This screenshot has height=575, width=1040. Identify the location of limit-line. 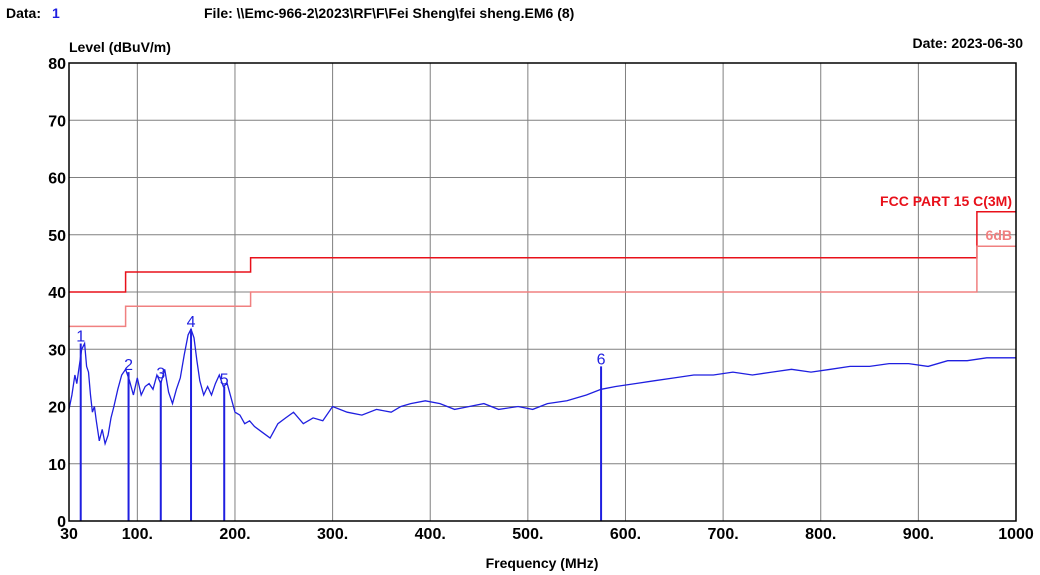
(542, 252).